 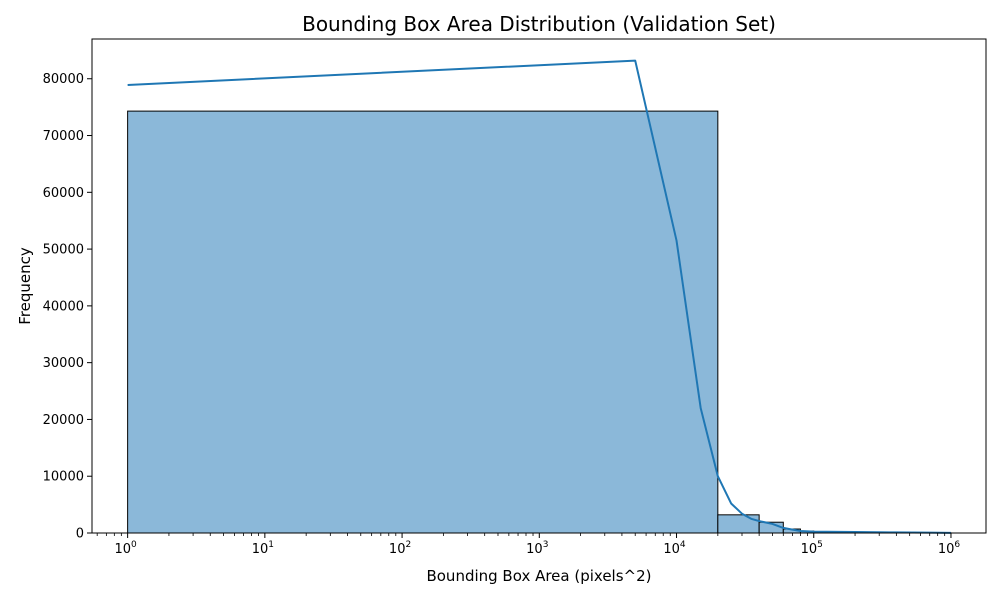 I want to click on y-tick-label: 30000, so click(x=63, y=363).